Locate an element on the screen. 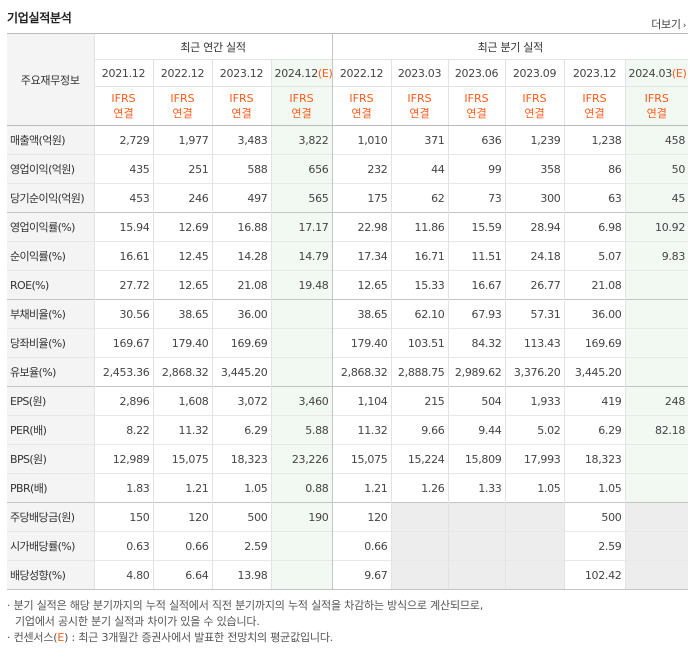 This screenshot has width=694, height=648. period-header: 2023.09 is located at coordinates (534, 73).